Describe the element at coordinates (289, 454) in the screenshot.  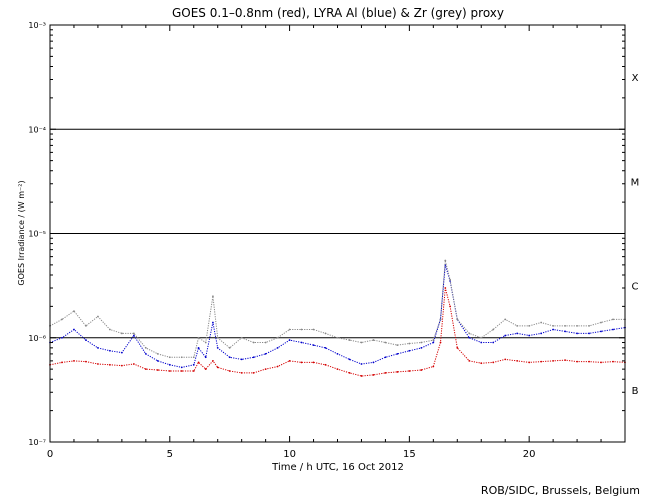
I see `x-tick-label-2: 10` at that location.